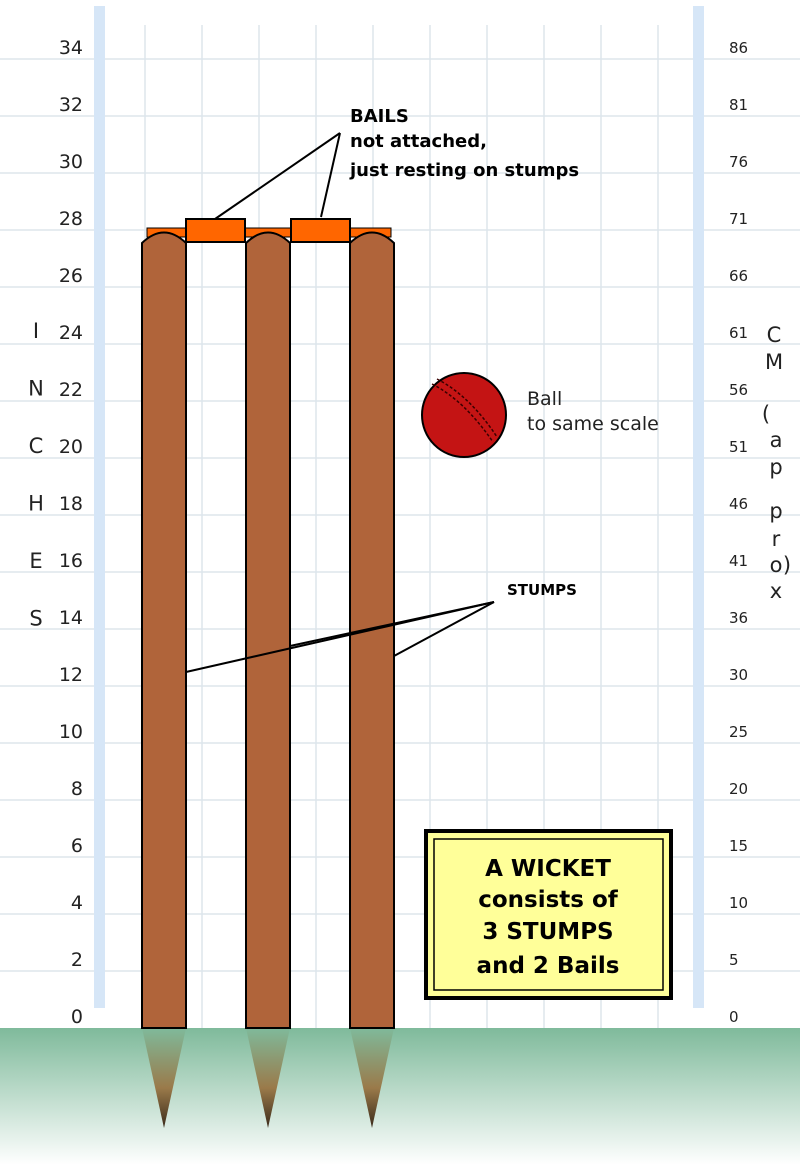  I want to click on inch-tick-label: 34, so click(71, 48).